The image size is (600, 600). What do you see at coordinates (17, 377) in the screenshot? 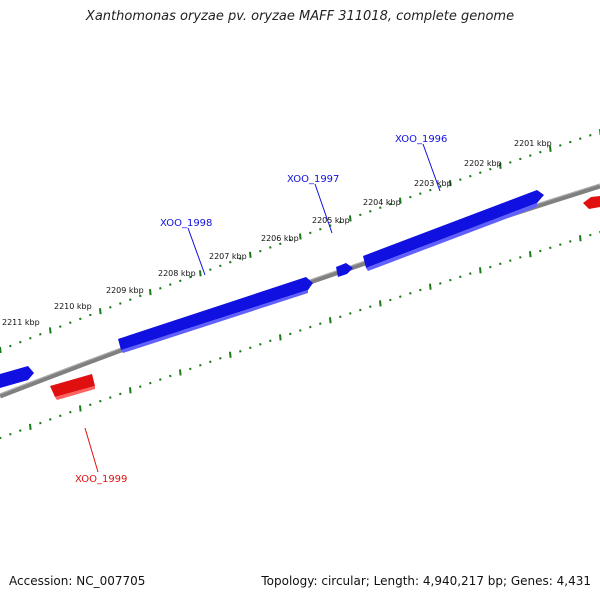
I see `gene-partial-left` at bounding box center [17, 377].